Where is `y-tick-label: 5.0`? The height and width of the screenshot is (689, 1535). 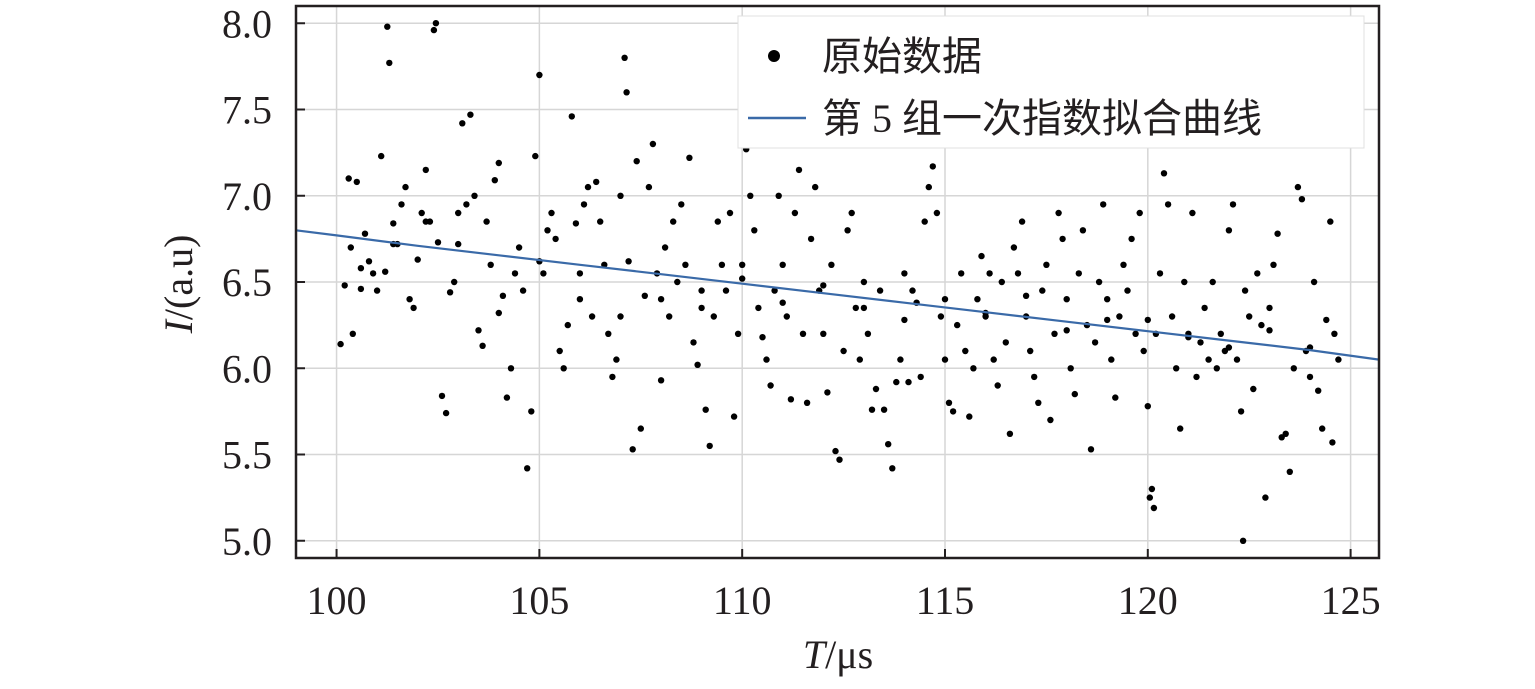
y-tick-label: 5.0 is located at coordinates (247, 541).